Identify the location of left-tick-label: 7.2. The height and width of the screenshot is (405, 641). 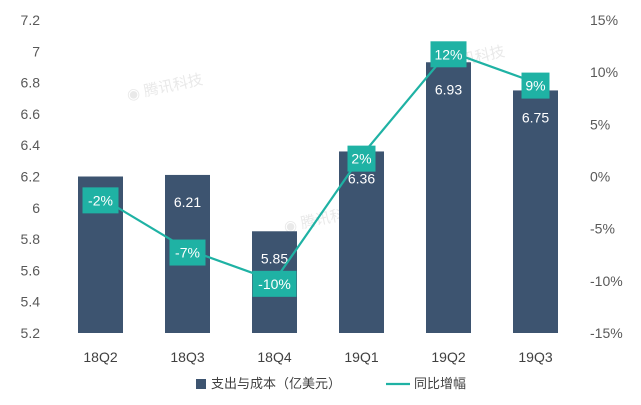
(31, 20).